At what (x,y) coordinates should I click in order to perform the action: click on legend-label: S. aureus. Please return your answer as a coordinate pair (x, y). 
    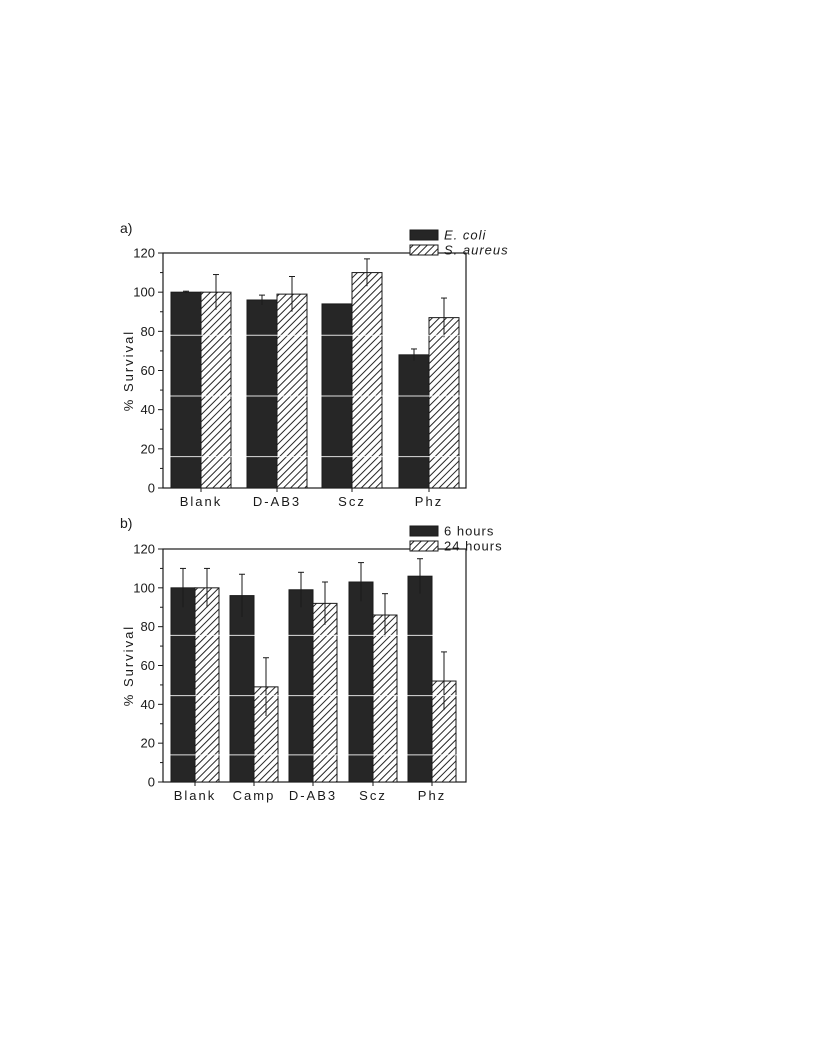
    Looking at the image, I should click on (476, 250).